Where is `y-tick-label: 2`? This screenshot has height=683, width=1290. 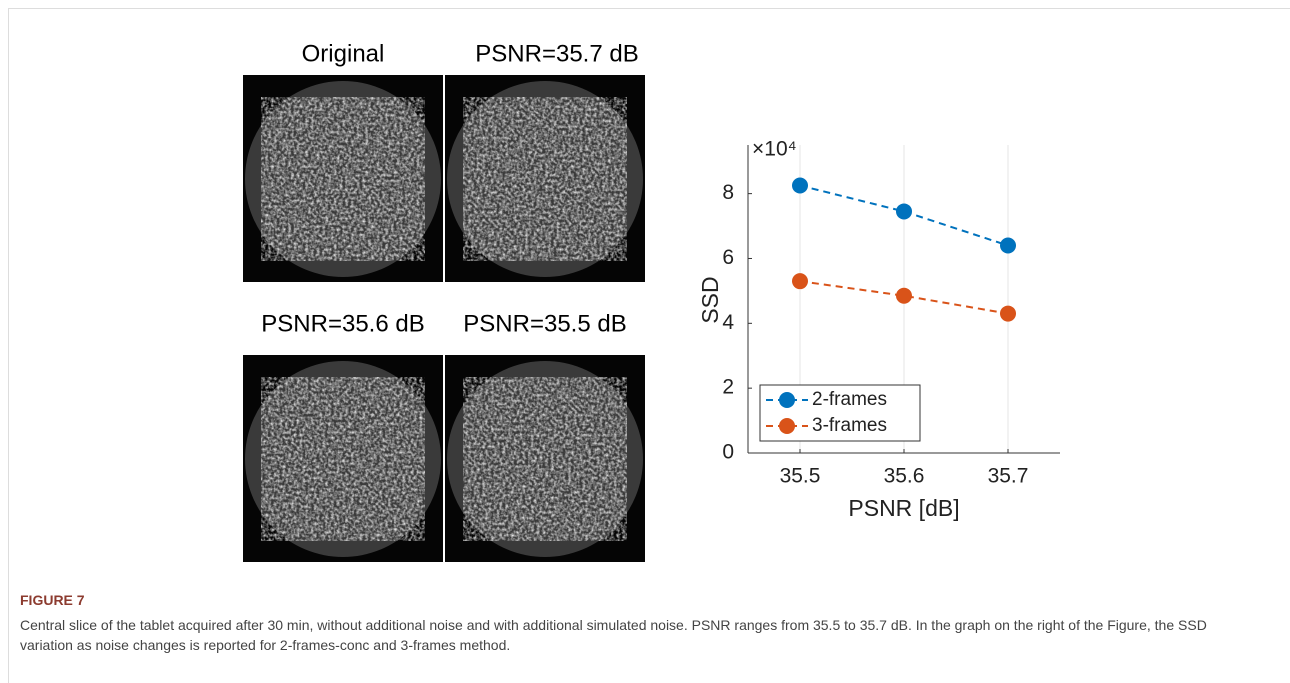
y-tick-label: 2 is located at coordinates (728, 387).